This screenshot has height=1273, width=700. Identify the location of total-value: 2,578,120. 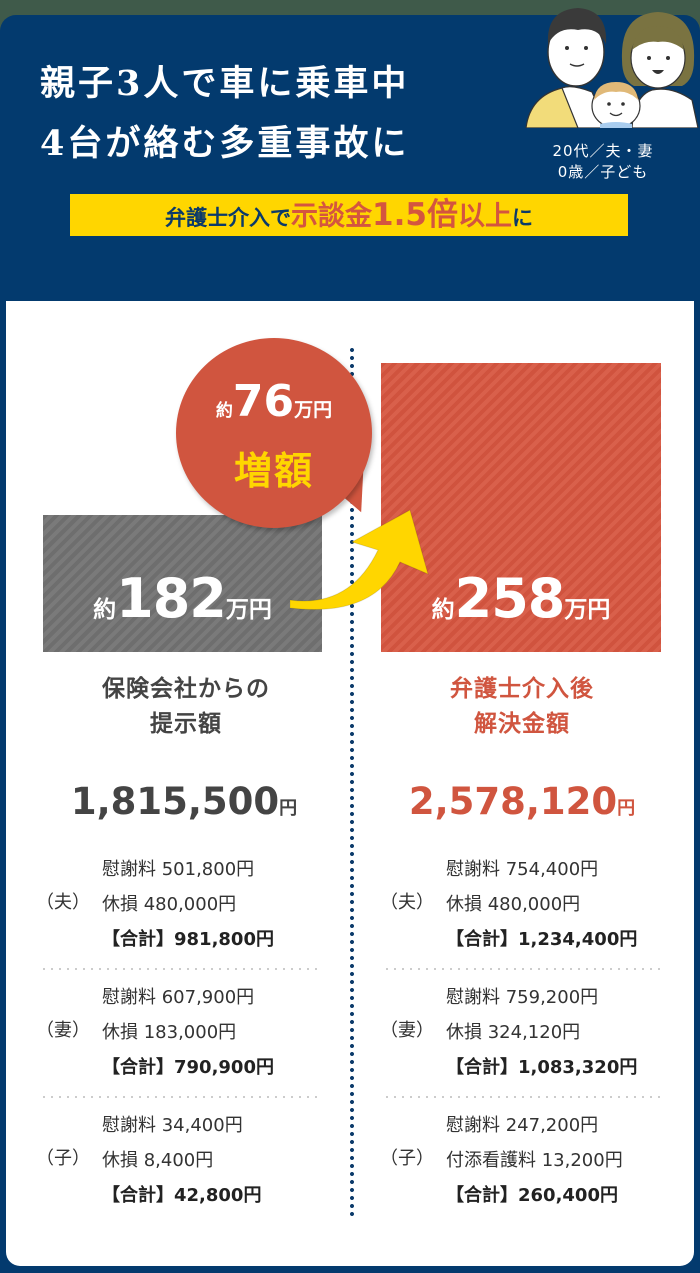
(513, 801).